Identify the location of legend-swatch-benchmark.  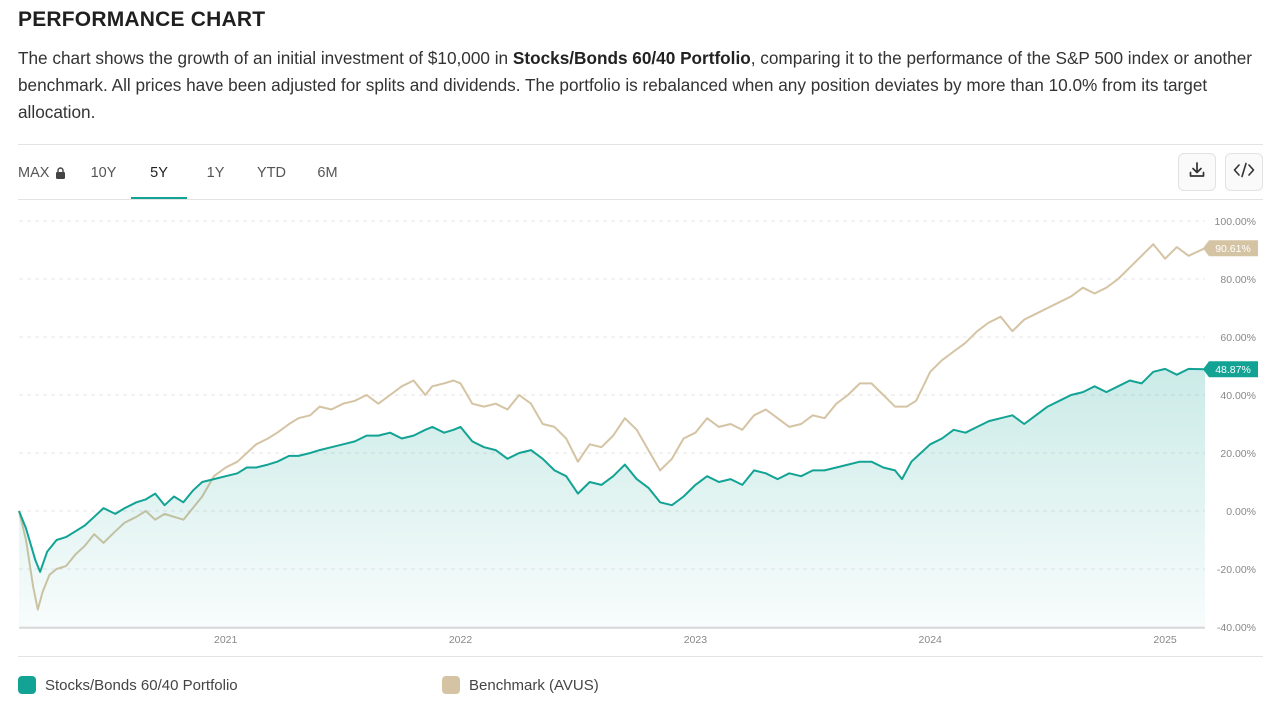
(451, 685).